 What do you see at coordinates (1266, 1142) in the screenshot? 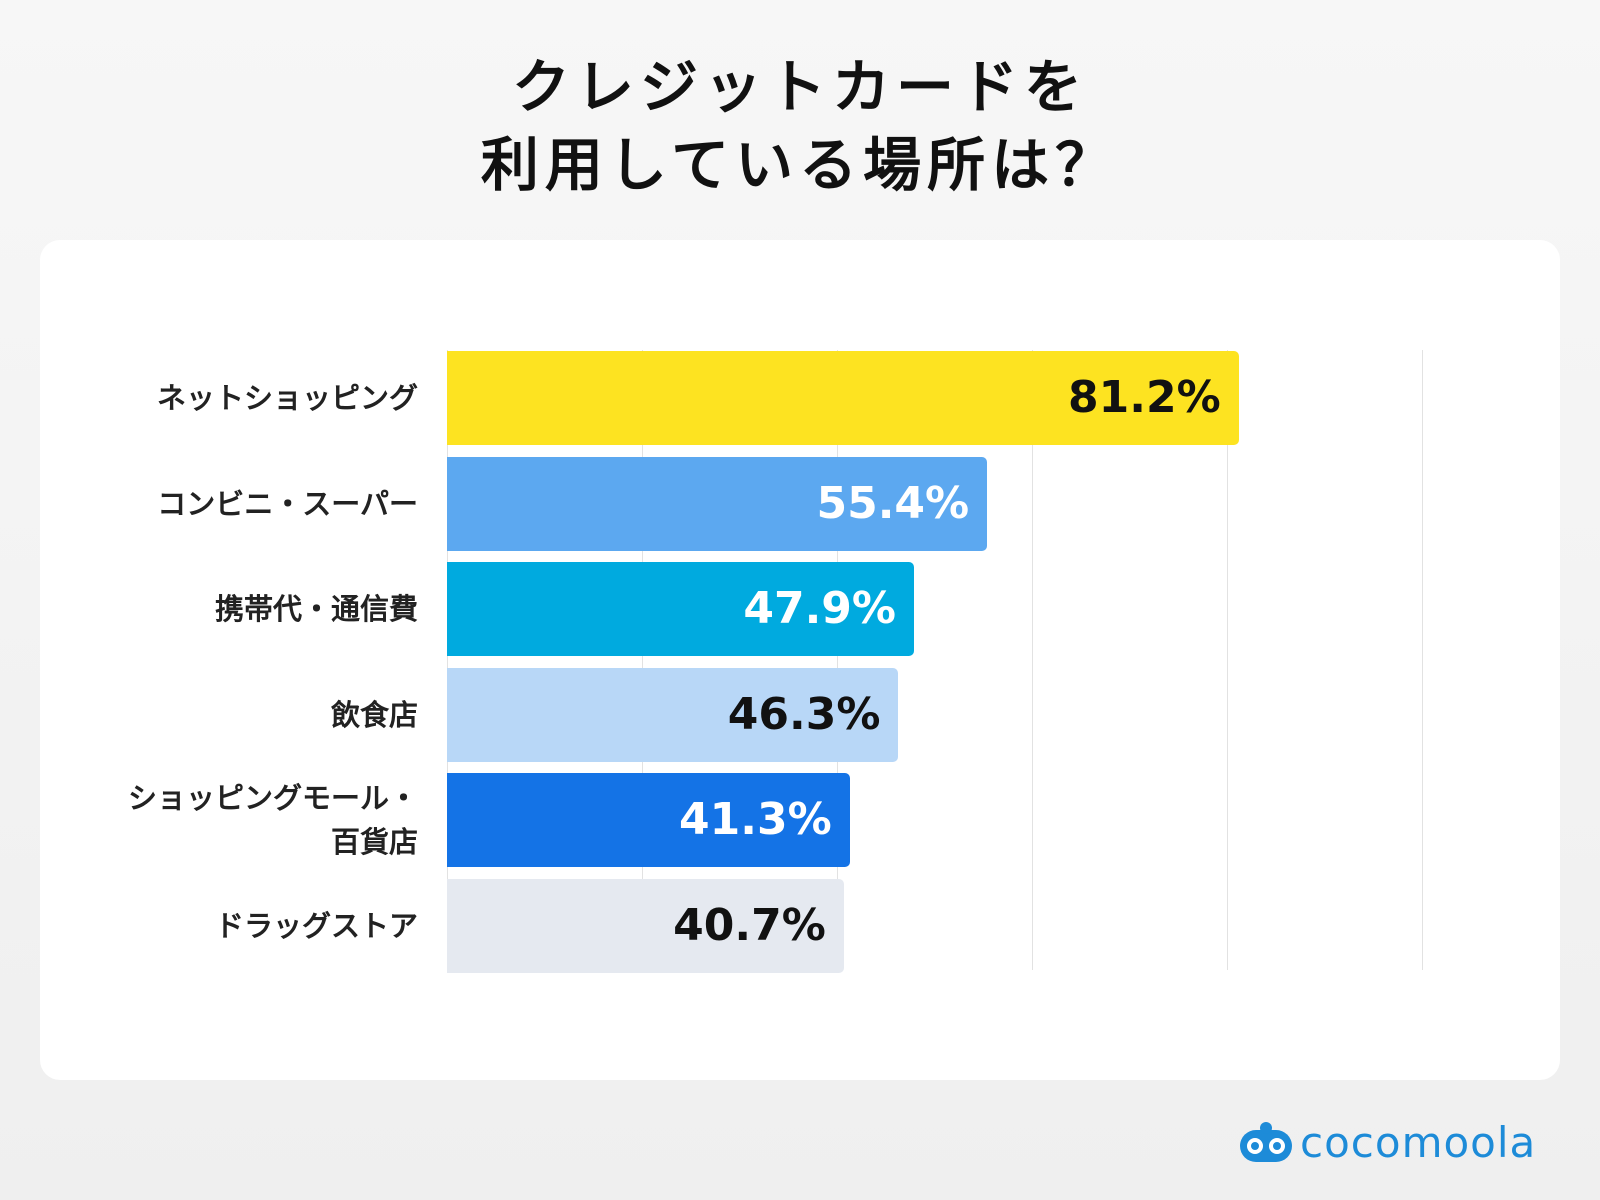
I see `logo-icon` at bounding box center [1266, 1142].